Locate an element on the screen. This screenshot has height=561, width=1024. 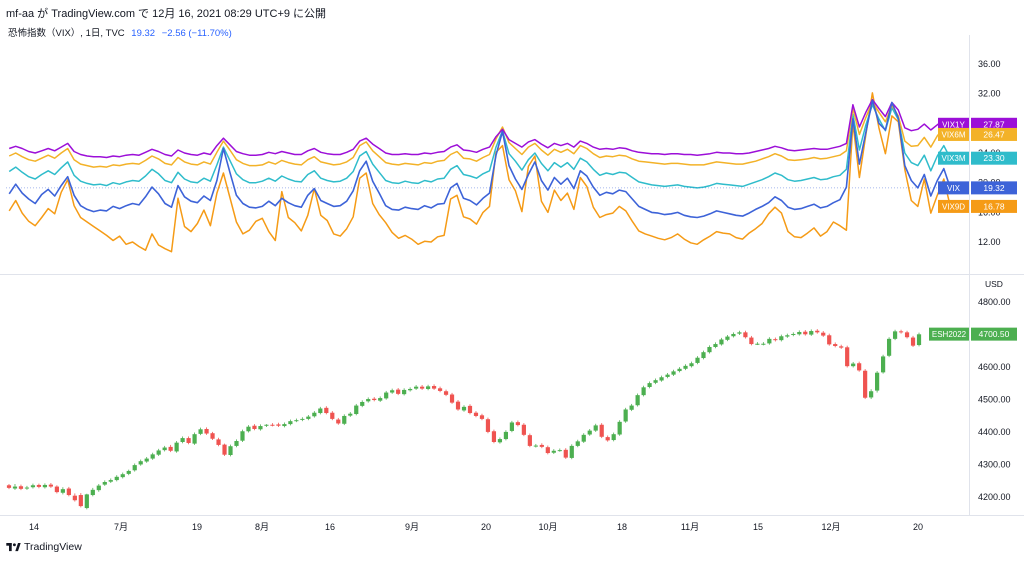
es-axis-tick-label: 4500.00 is located at coordinates (994, 399).